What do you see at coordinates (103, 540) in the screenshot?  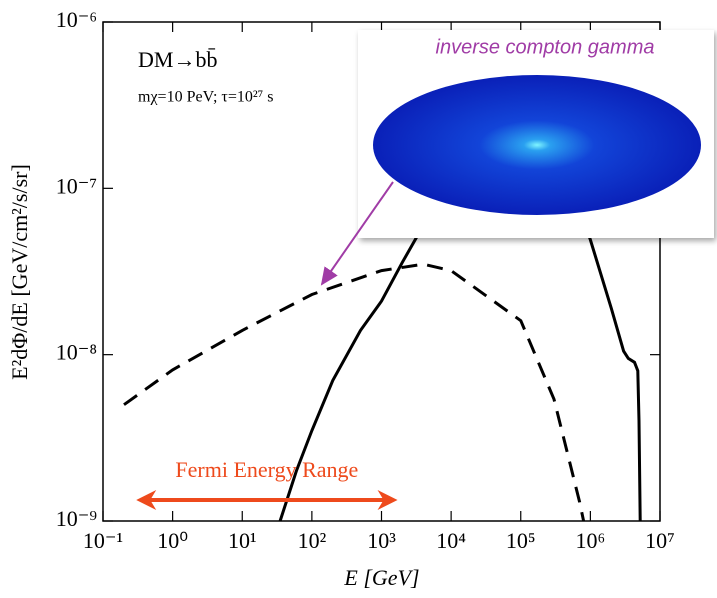 I see `x-tick-label: 10⁻¹` at bounding box center [103, 540].